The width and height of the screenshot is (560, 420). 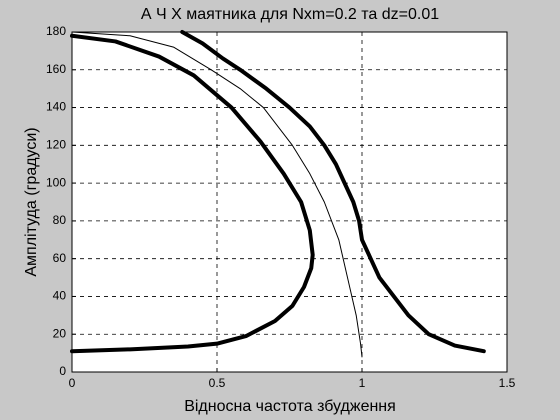 What do you see at coordinates (72, 383) in the screenshot?
I see `x-tick-label: 0` at bounding box center [72, 383].